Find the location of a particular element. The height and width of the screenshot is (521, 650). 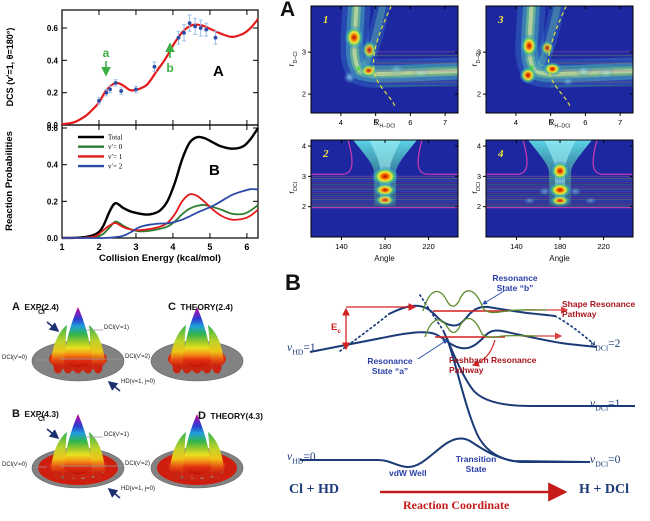

dcs-ylabel: DCS (v′=1, θ=180°) is located at coordinates (10, 67).